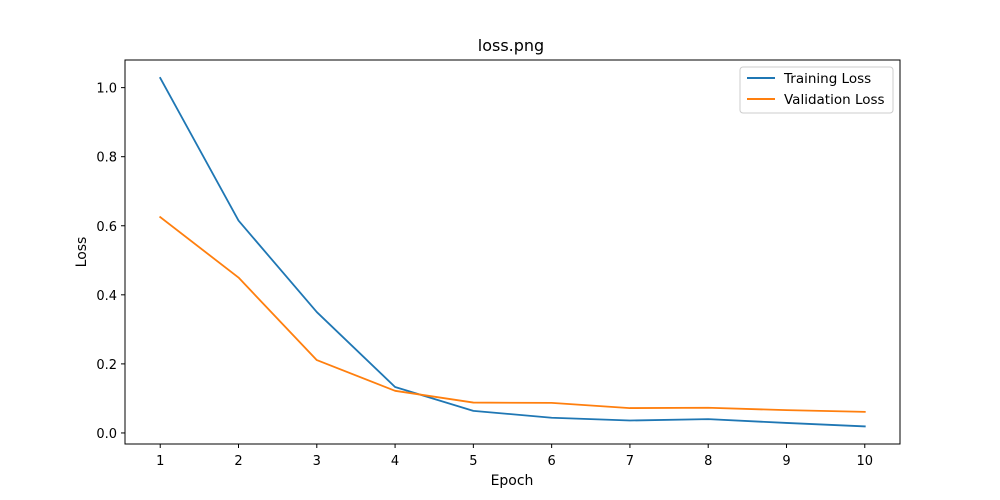 The height and width of the screenshot is (500, 1000). What do you see at coordinates (630, 461) in the screenshot?
I see `x-tick-label: 7` at bounding box center [630, 461].